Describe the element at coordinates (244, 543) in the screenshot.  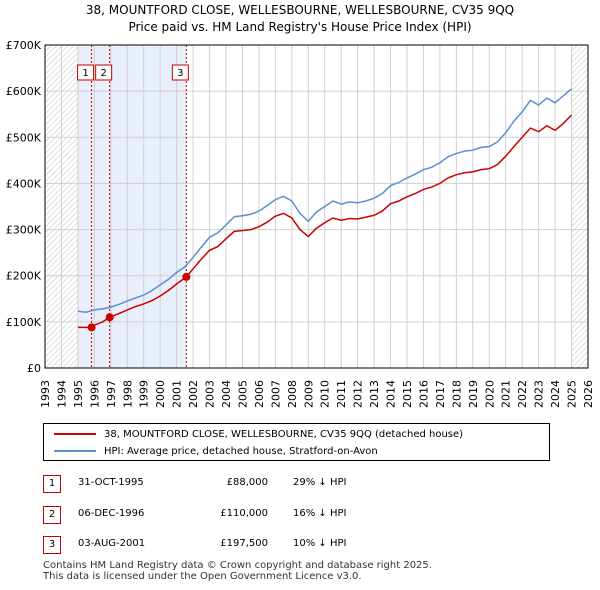
I see `transaction-price: £197,500` at that location.